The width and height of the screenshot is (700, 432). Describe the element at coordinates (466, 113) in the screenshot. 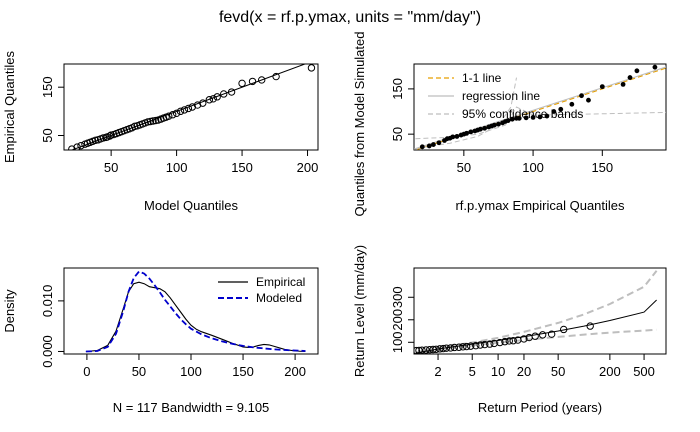

I see `confidence-band` at that location.